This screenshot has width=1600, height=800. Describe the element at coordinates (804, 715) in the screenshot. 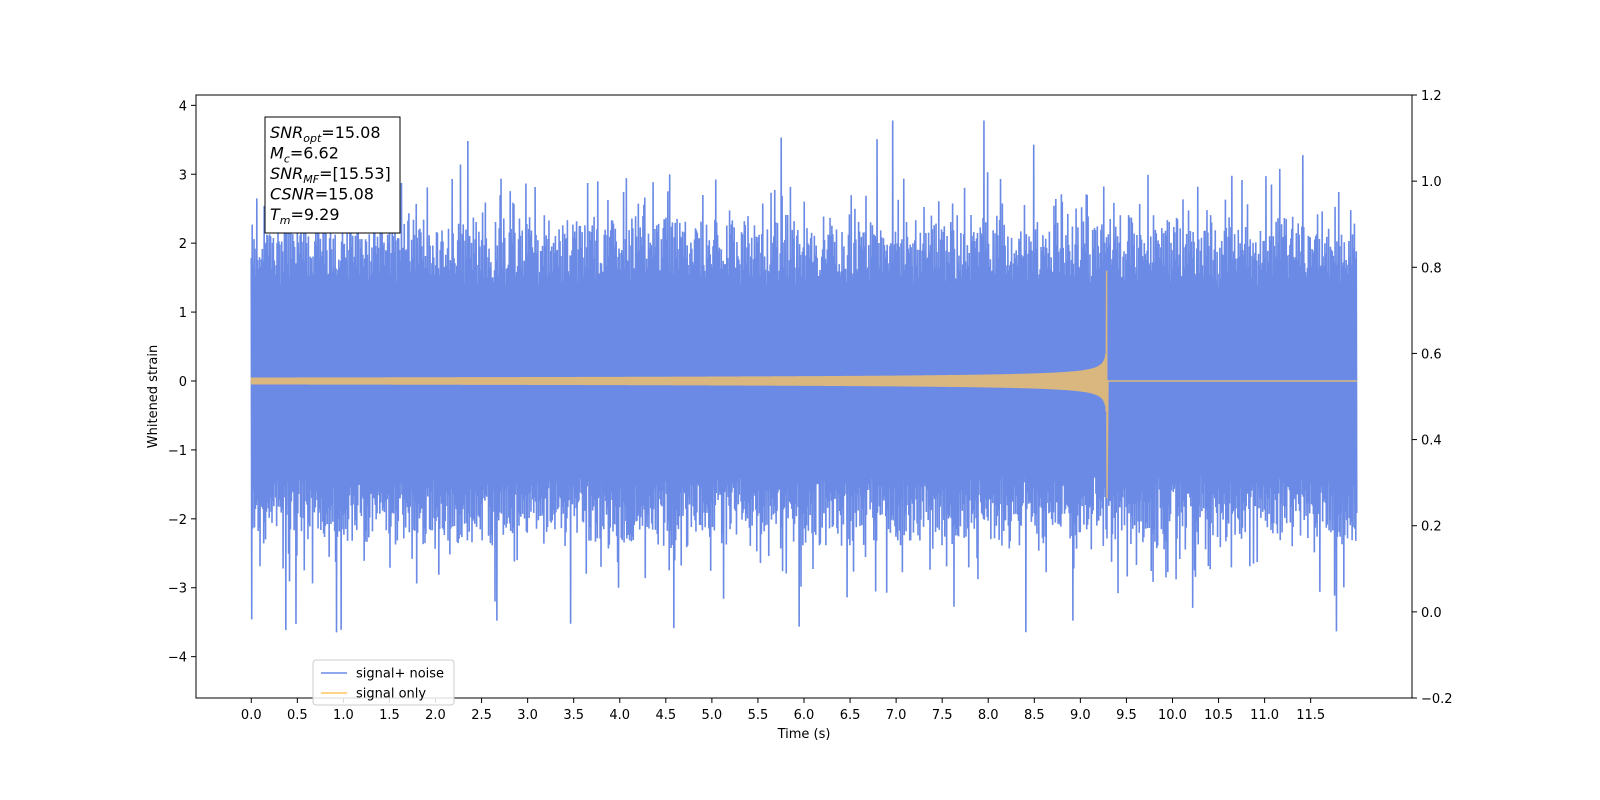

I see `x-tick-label: 6.0` at that location.